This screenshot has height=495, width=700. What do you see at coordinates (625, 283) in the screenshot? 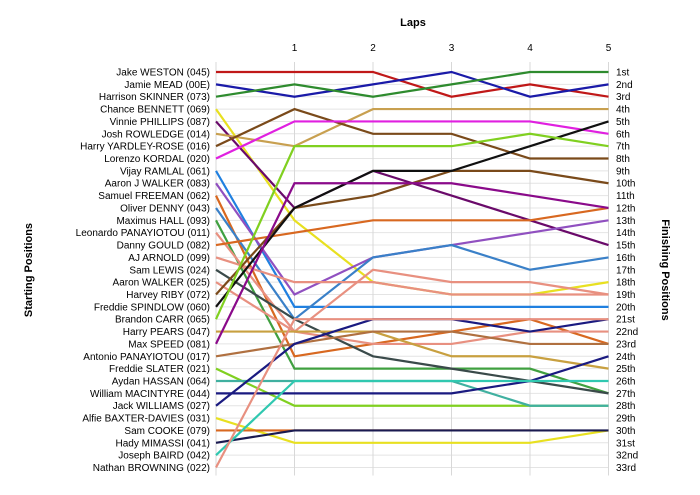
I see `finishing-position-label: 18th` at bounding box center [625, 283].